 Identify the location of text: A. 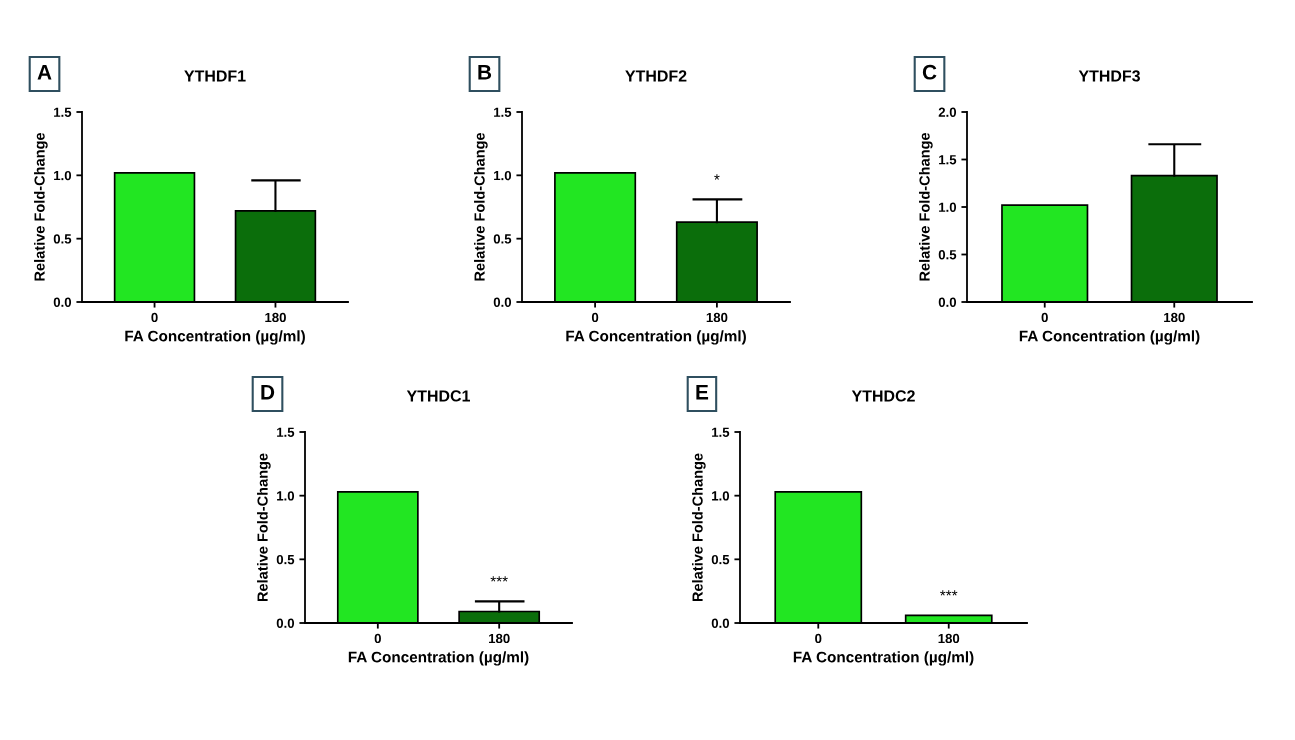
(44, 72).